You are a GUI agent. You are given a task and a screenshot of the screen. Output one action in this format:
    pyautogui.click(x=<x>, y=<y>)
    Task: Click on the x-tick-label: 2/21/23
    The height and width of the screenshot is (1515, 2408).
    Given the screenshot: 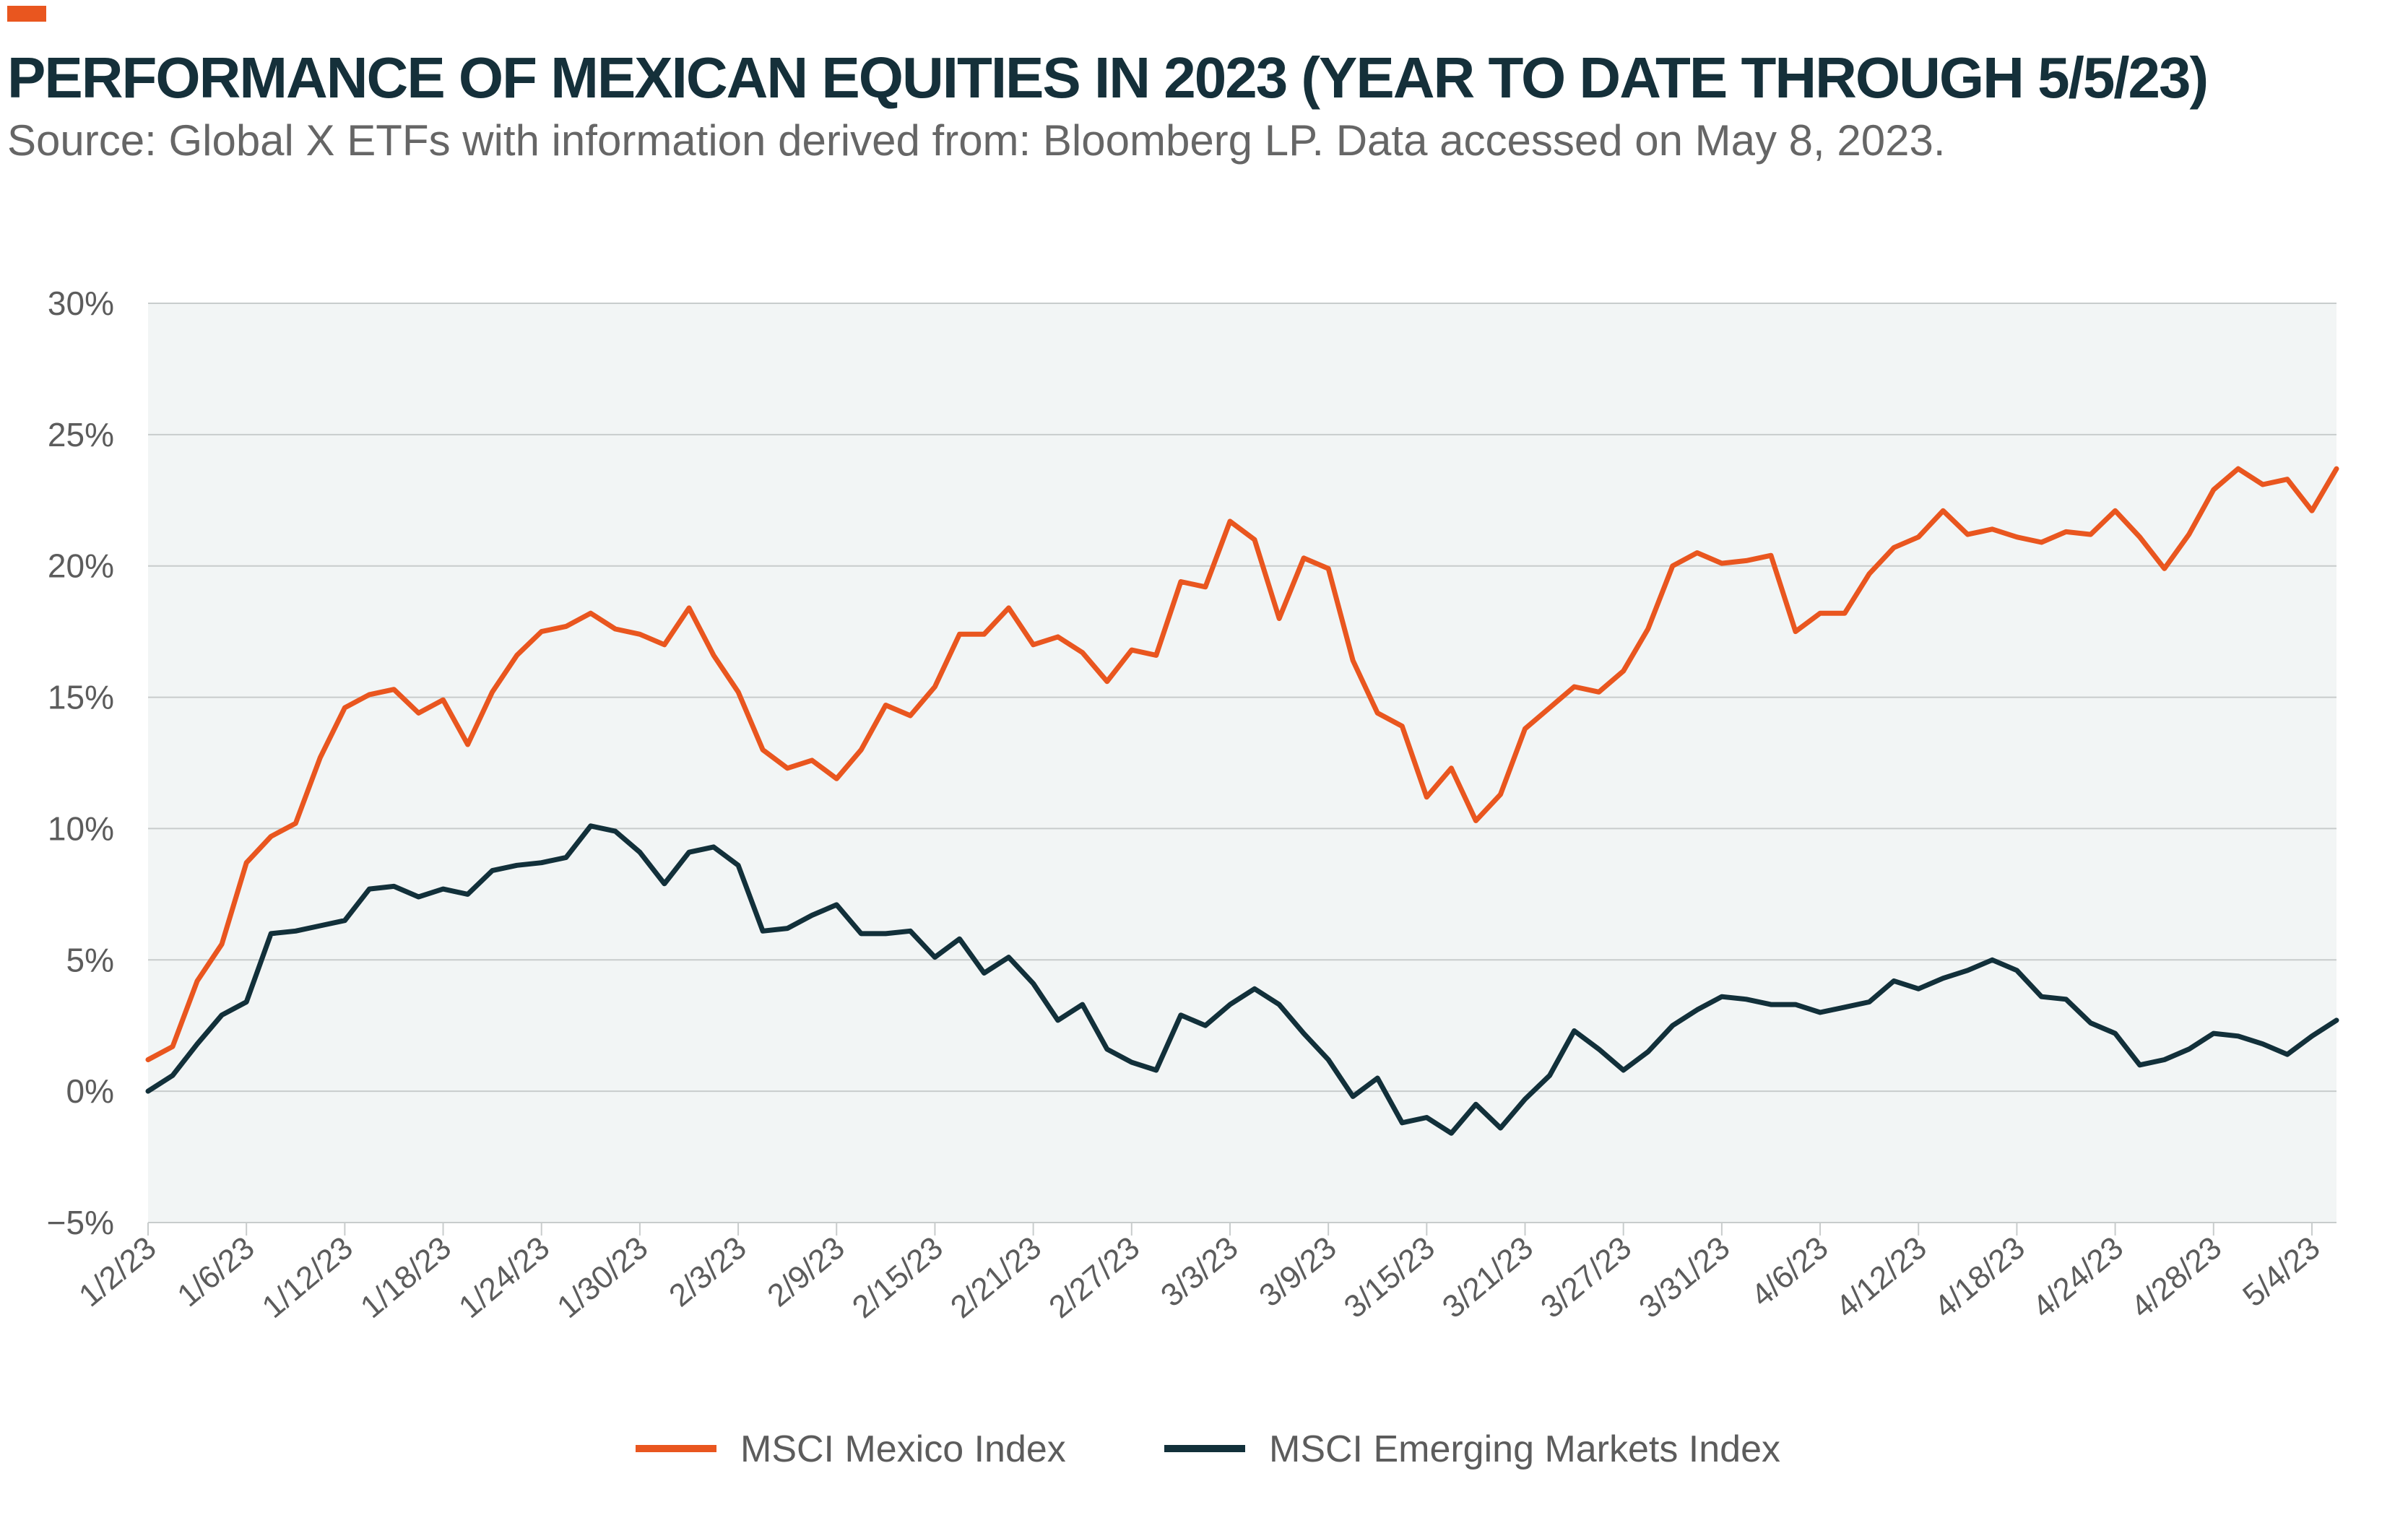 What is the action you would take?
    pyautogui.click(x=996, y=1277)
    